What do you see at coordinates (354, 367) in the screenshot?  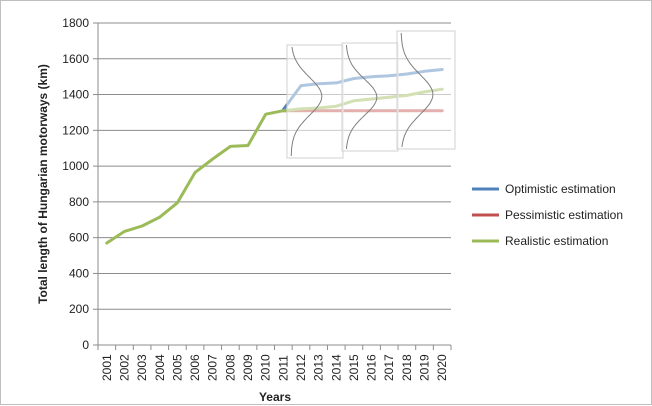 I see `x-tick-label: 2015` at bounding box center [354, 367].